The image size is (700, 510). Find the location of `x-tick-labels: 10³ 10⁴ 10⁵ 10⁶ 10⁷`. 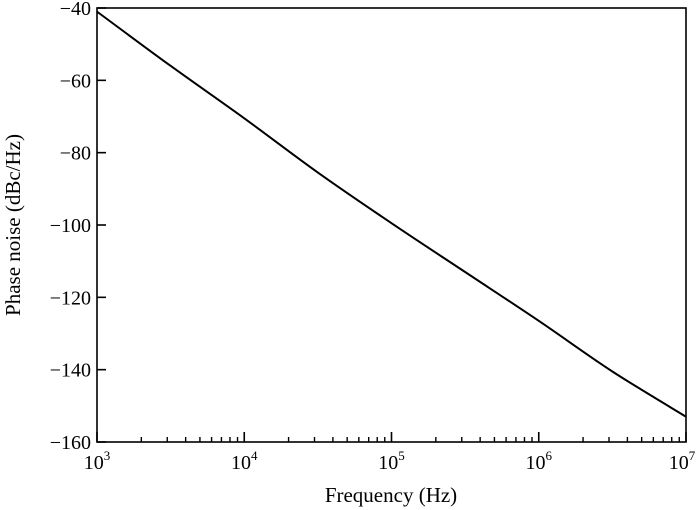

x-tick-labels: 10³ 10⁴ 10⁵ 10⁶ 10⁷ is located at coordinates (390, 461).